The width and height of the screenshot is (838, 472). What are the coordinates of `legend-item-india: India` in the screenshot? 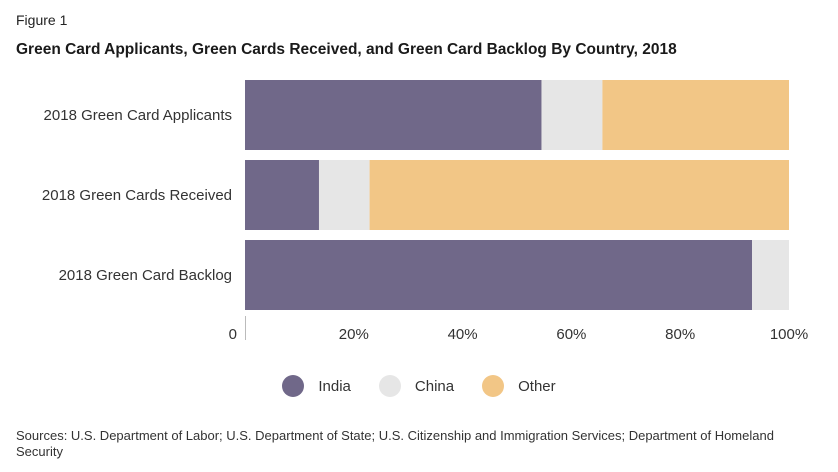 It's located at (316, 386).